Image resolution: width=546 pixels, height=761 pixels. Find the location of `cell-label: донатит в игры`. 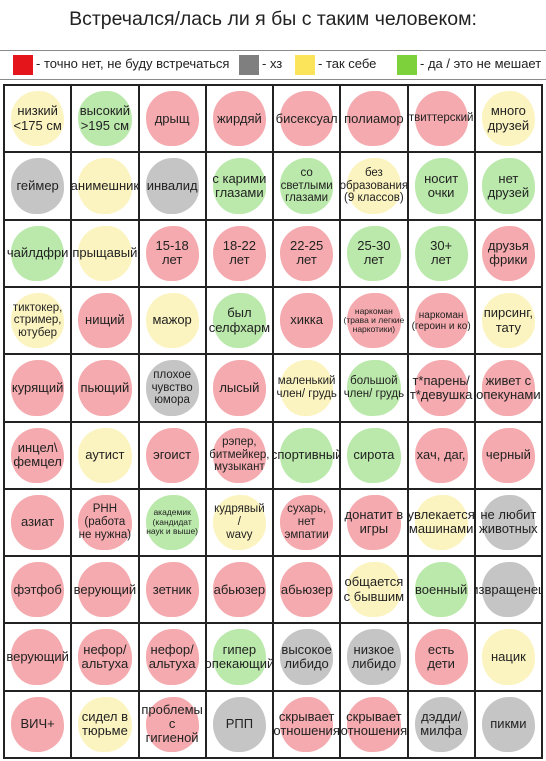

cell-label: донатит в игры is located at coordinates (374, 522).